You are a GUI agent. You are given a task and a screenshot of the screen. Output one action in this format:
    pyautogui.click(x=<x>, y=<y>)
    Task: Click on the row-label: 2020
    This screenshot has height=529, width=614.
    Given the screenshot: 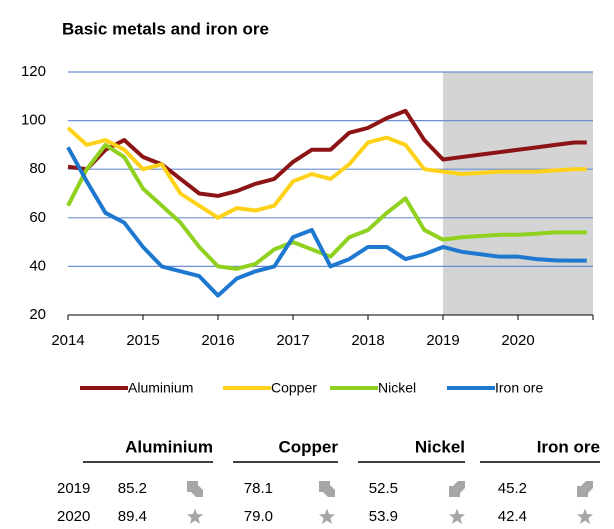 What is the action you would take?
    pyautogui.click(x=73, y=516)
    